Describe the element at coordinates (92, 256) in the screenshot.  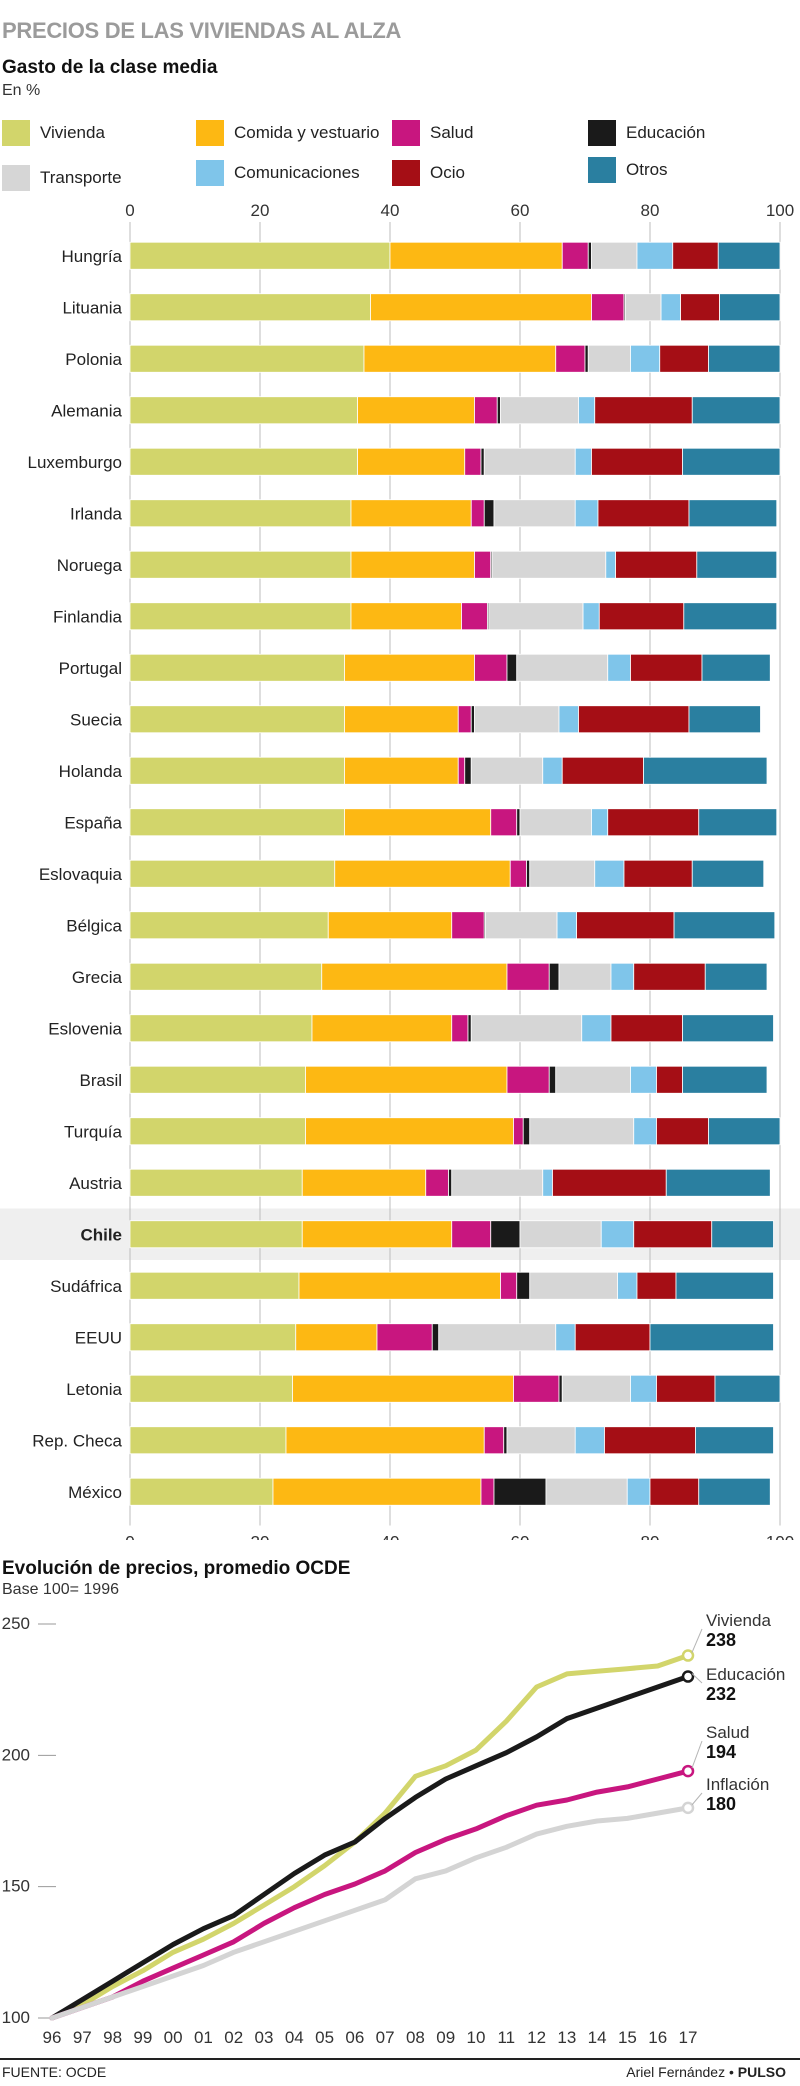
I see `category-label: Hungría` at that location.